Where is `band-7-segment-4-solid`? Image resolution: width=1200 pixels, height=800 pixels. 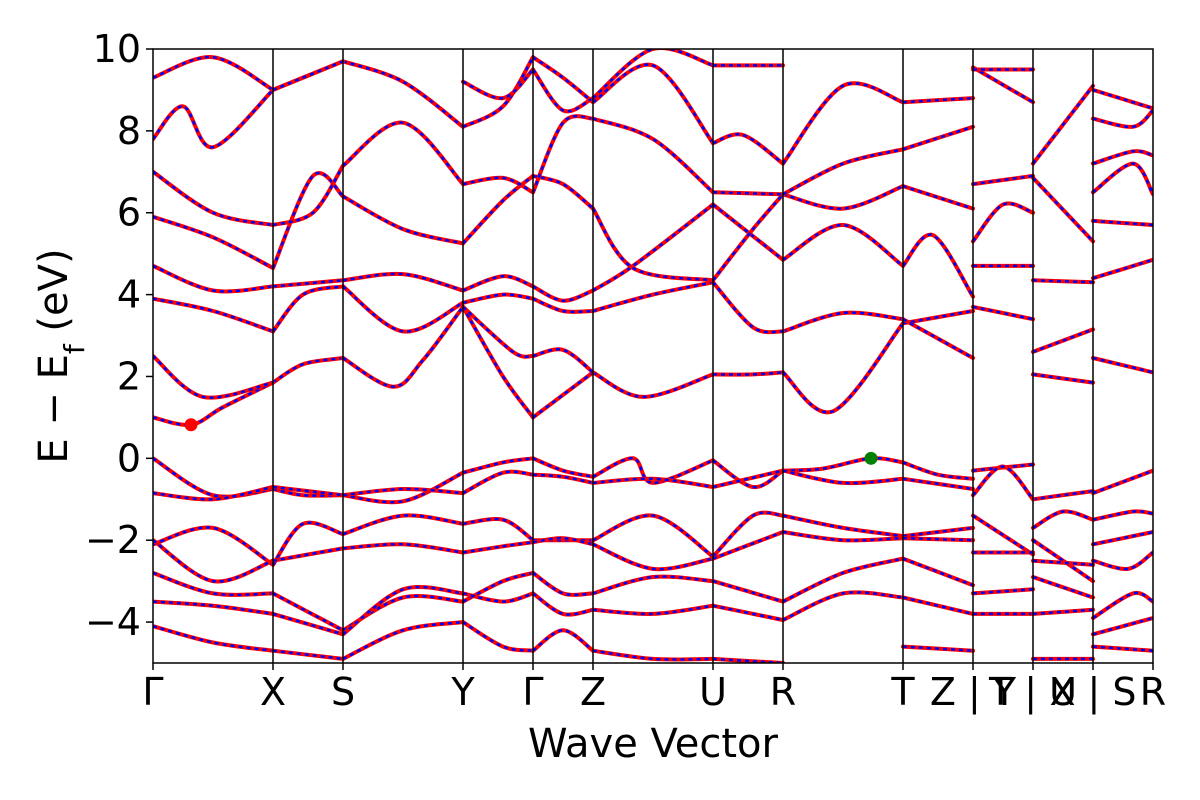
band-7-segment-4-solid is located at coordinates (498, 92).